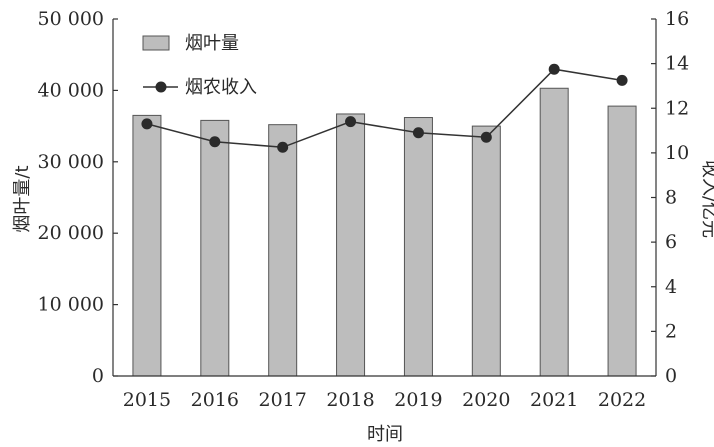 The width and height of the screenshot is (714, 447). What do you see at coordinates (554, 400) in the screenshot?
I see `x-tick-label: 2021` at bounding box center [554, 400].